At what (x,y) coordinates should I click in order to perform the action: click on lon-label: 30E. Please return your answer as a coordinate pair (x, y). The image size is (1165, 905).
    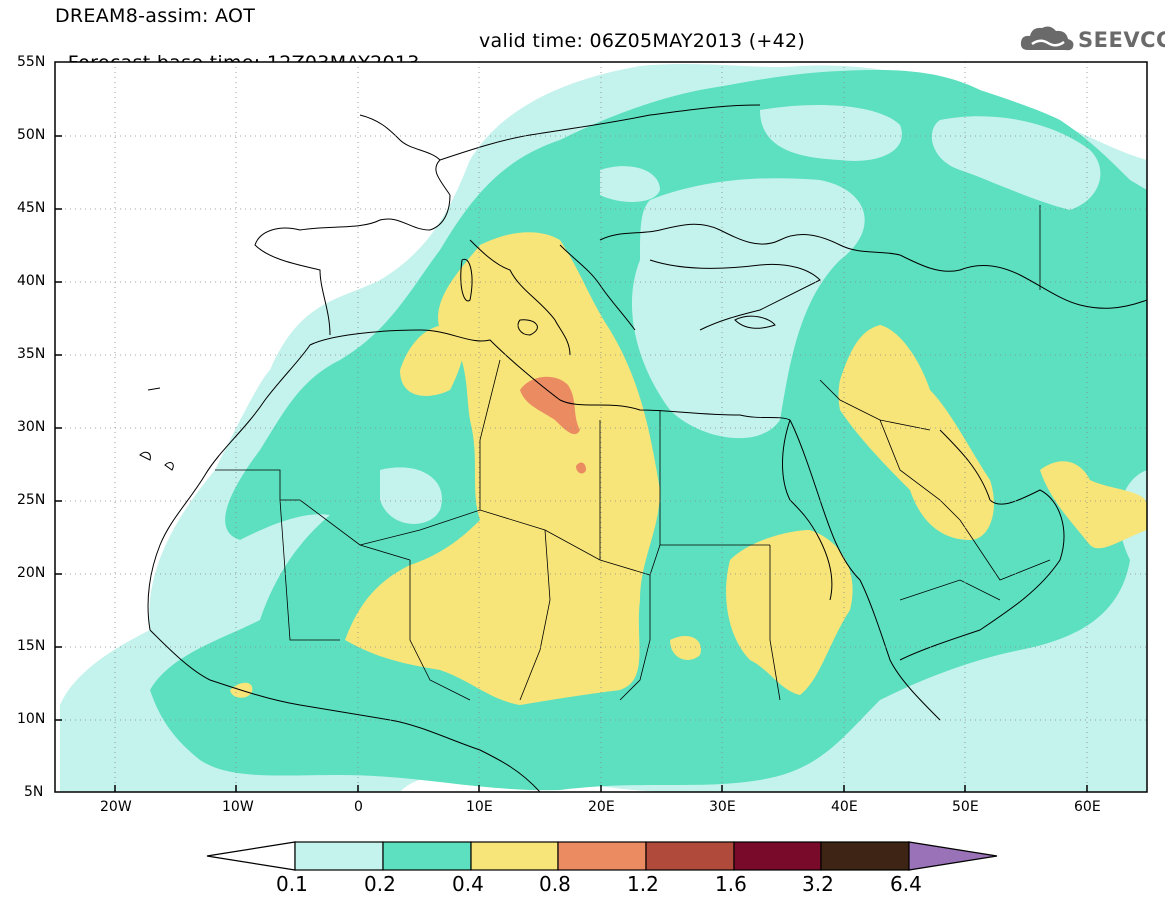
    Looking at the image, I should click on (722, 807).